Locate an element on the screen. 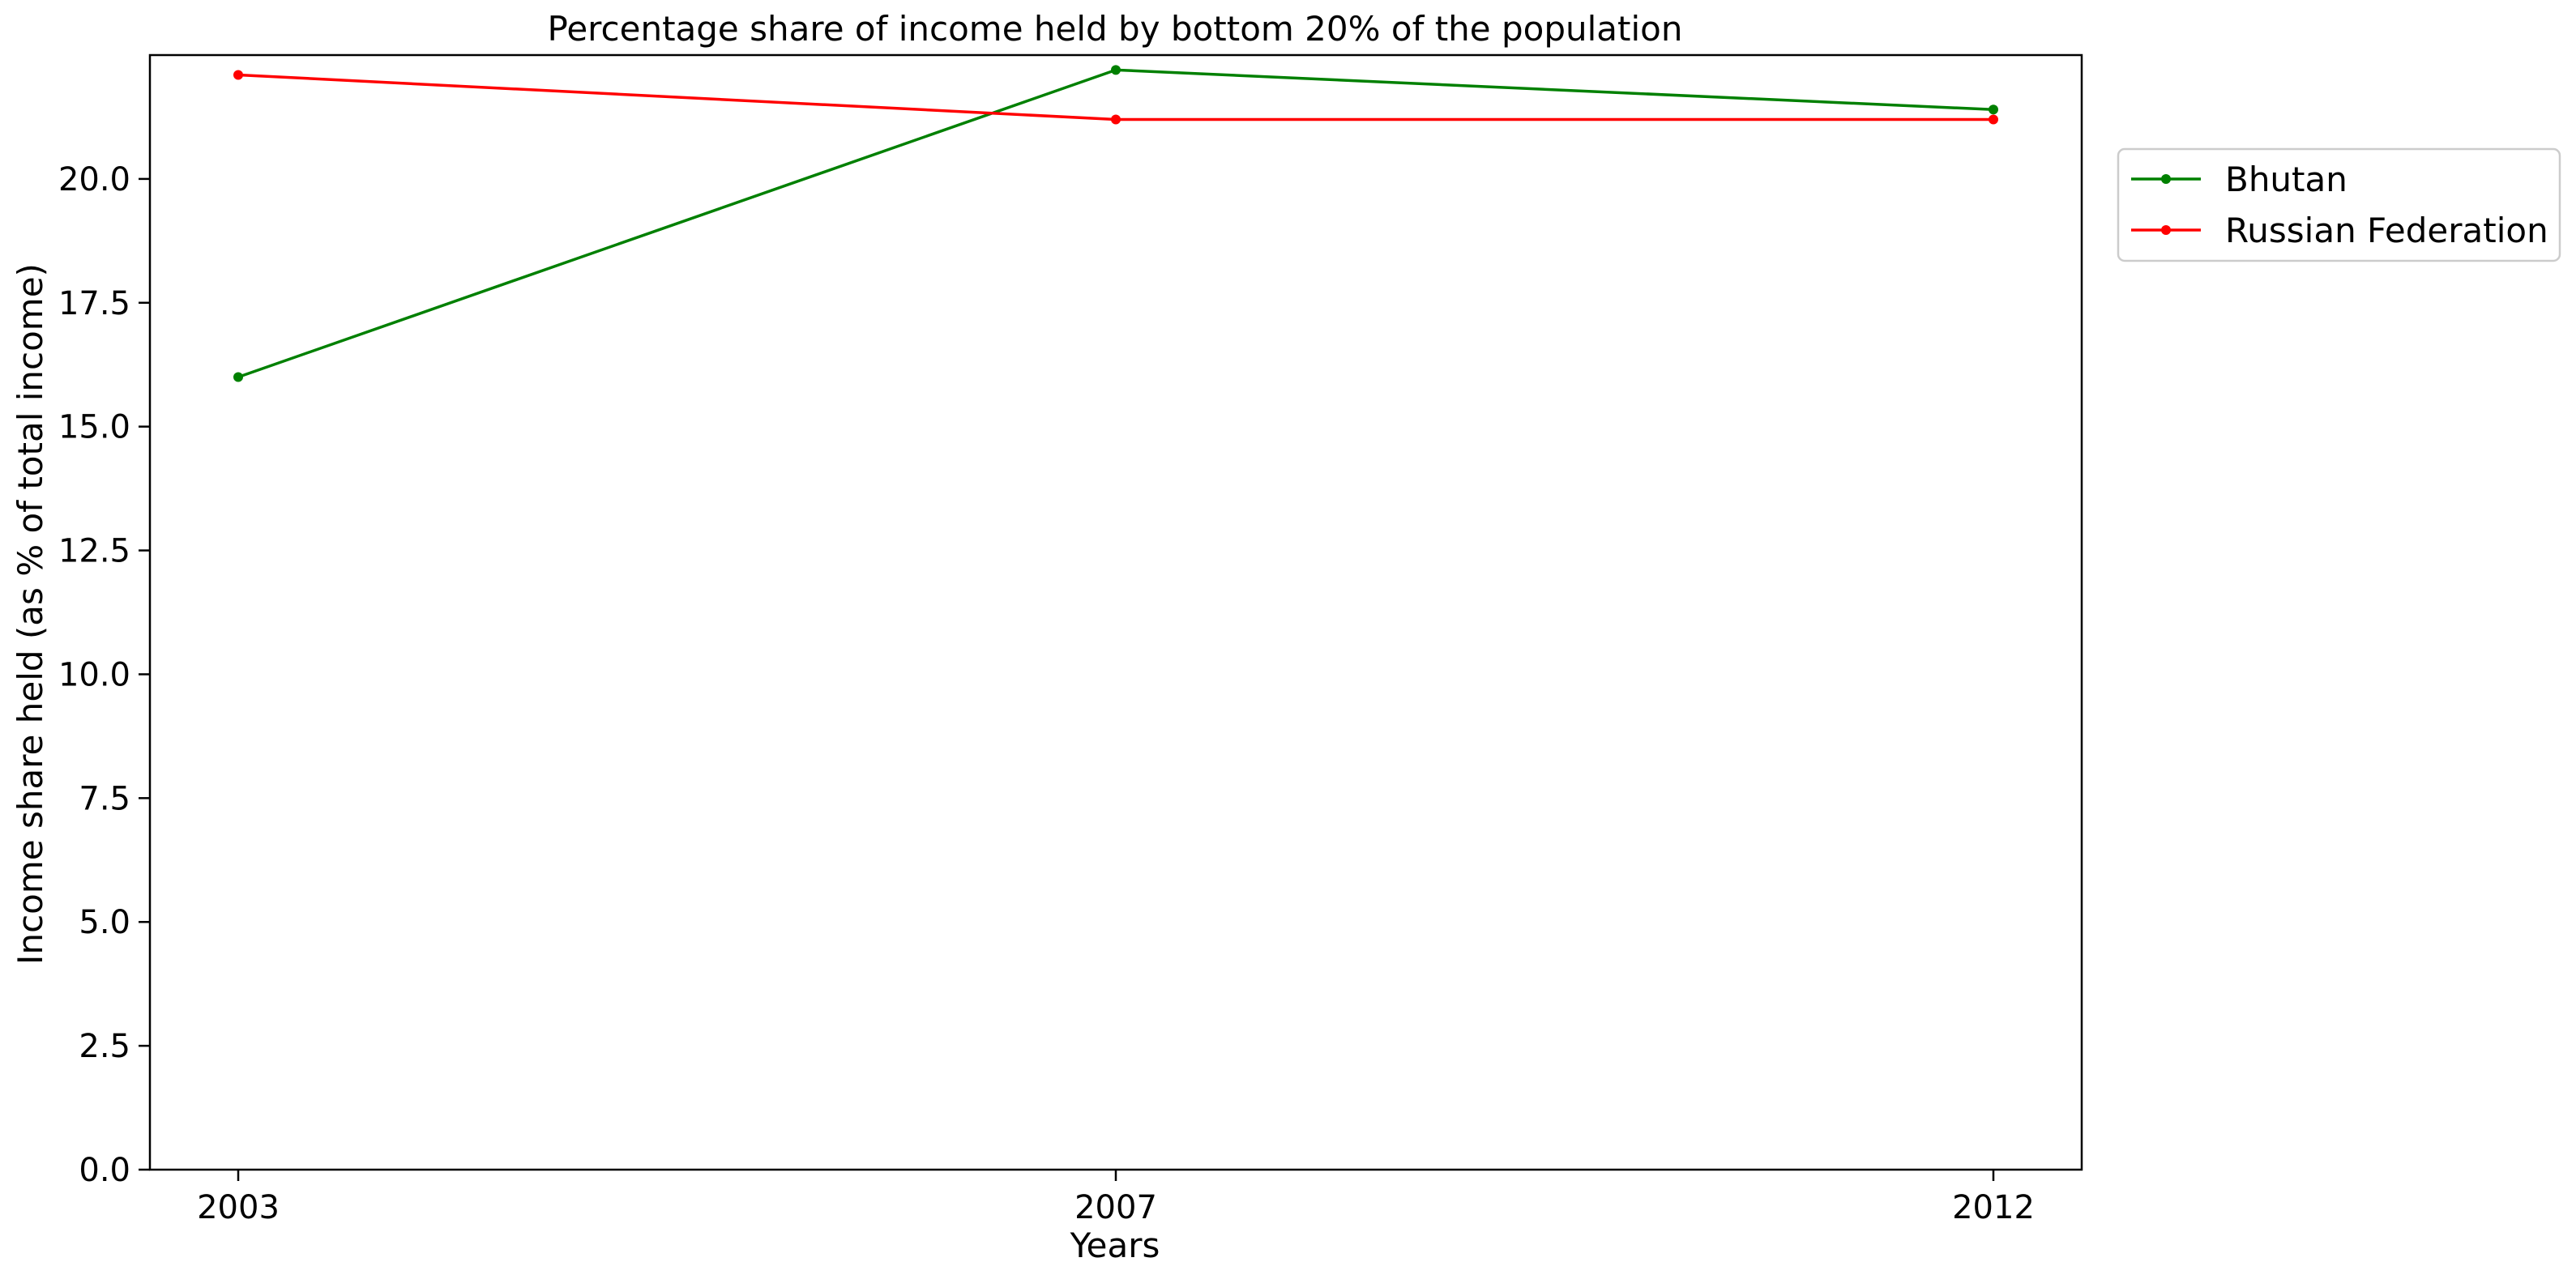  y-tick-label: 17.5 is located at coordinates (94, 303).